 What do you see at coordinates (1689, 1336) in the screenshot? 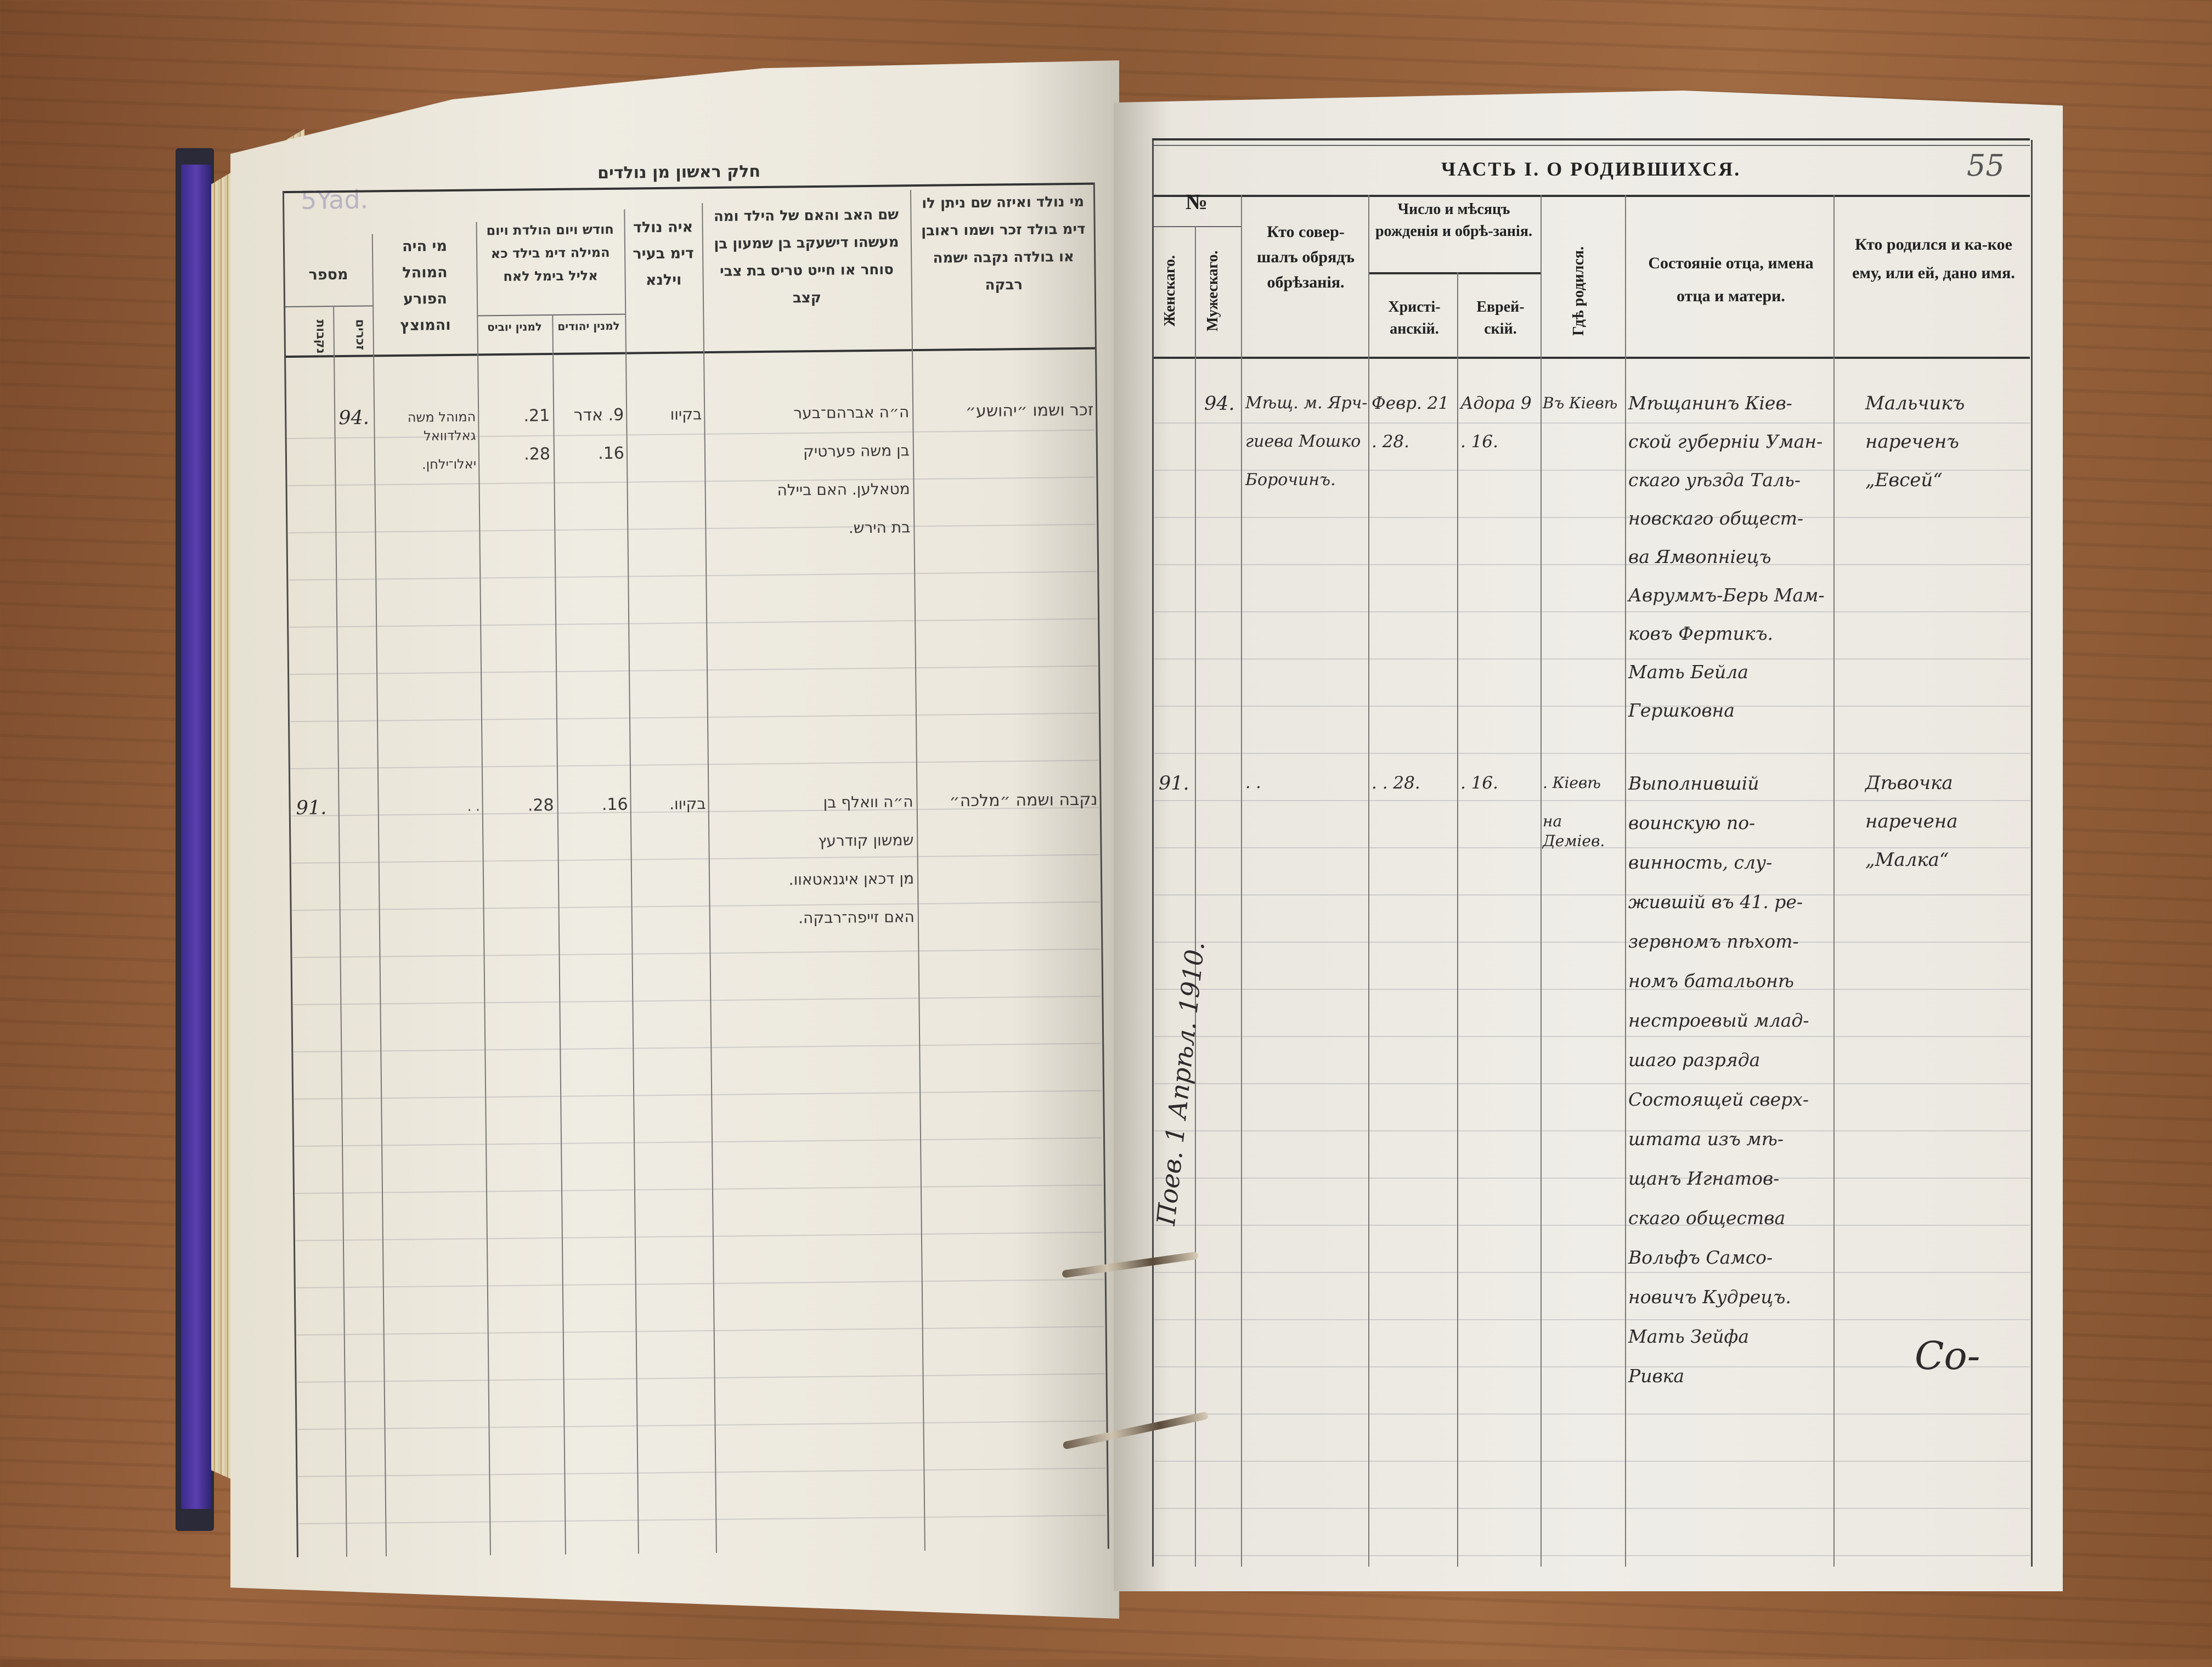
I see `parents-line: Мать Зейфа` at bounding box center [1689, 1336].